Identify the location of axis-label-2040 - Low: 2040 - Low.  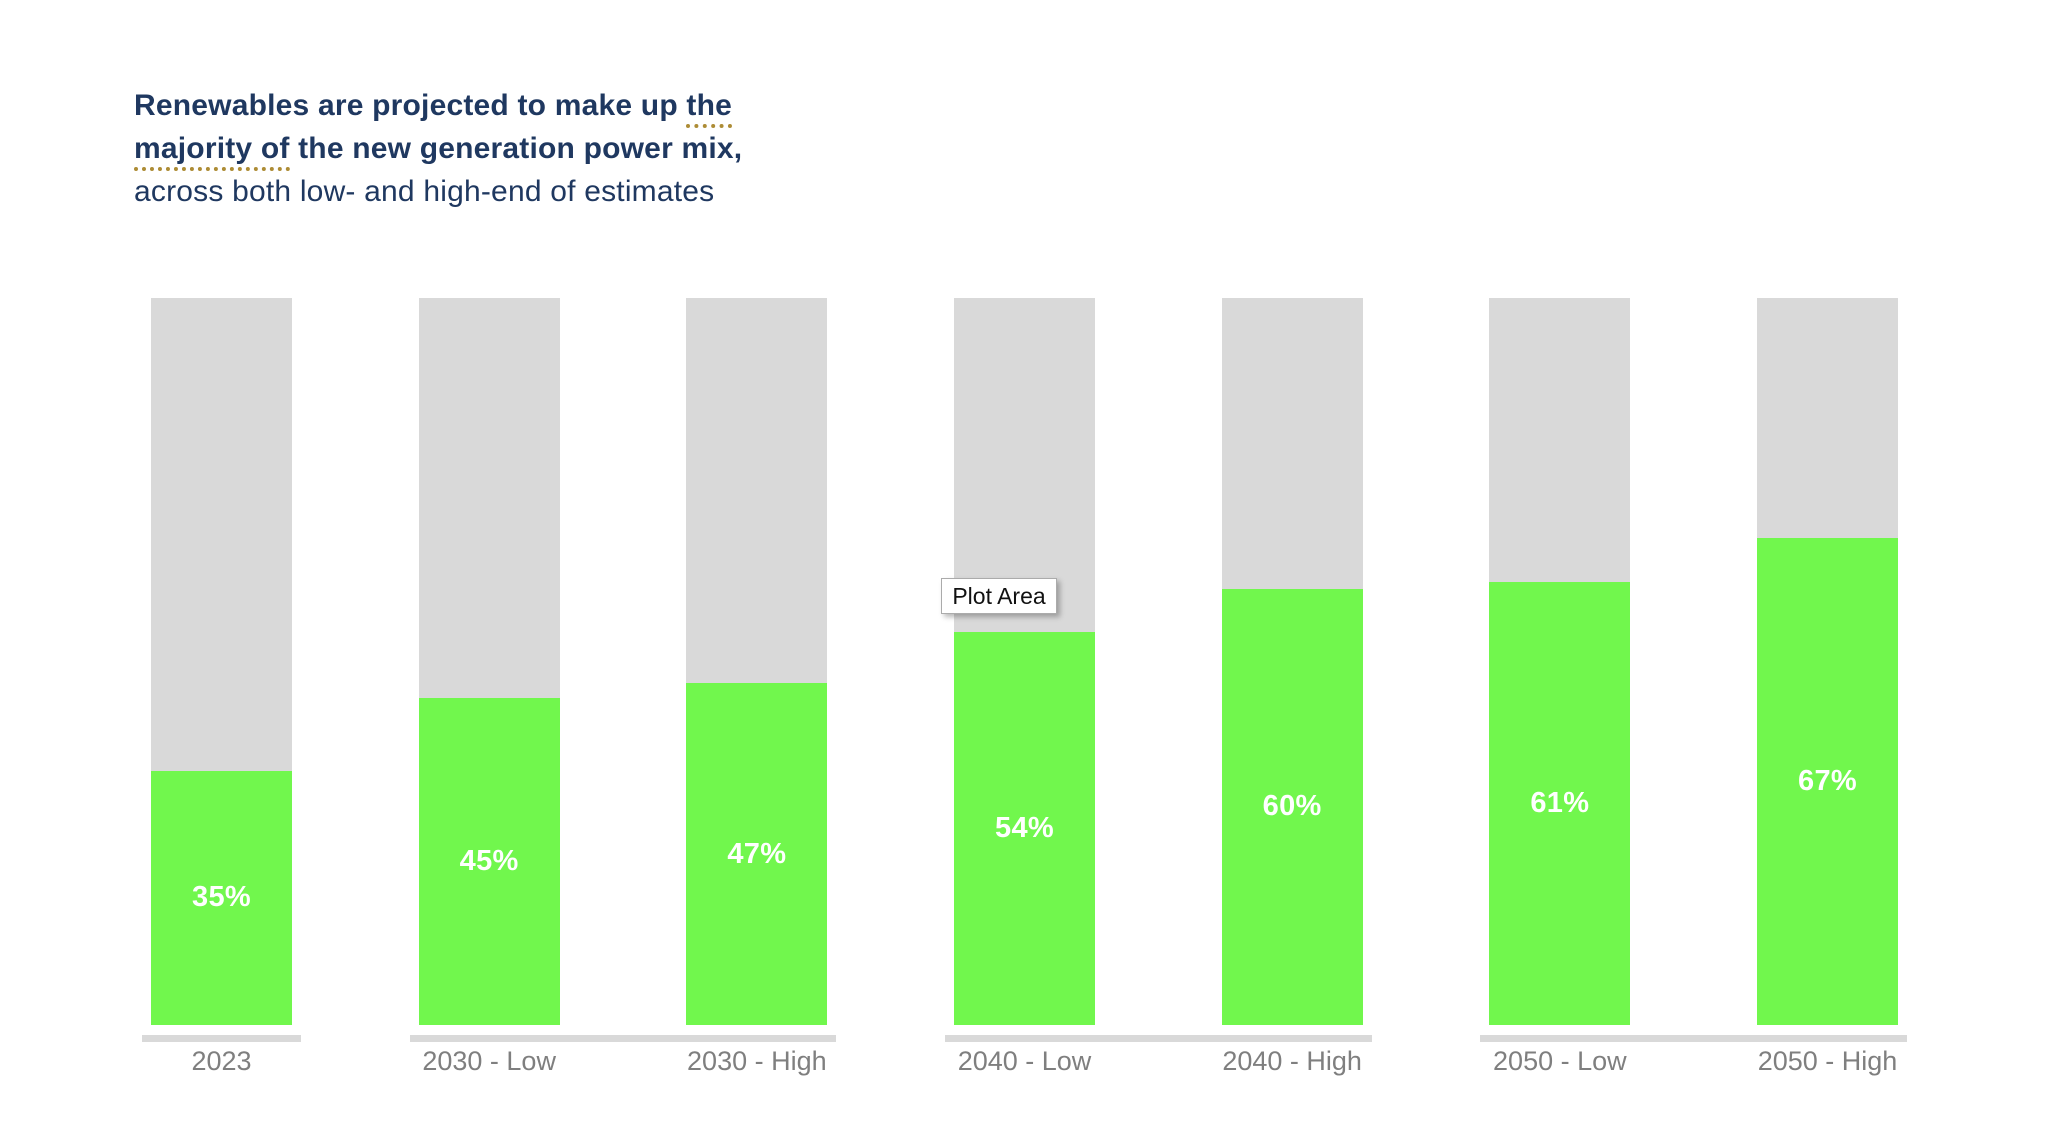
(1024, 1061).